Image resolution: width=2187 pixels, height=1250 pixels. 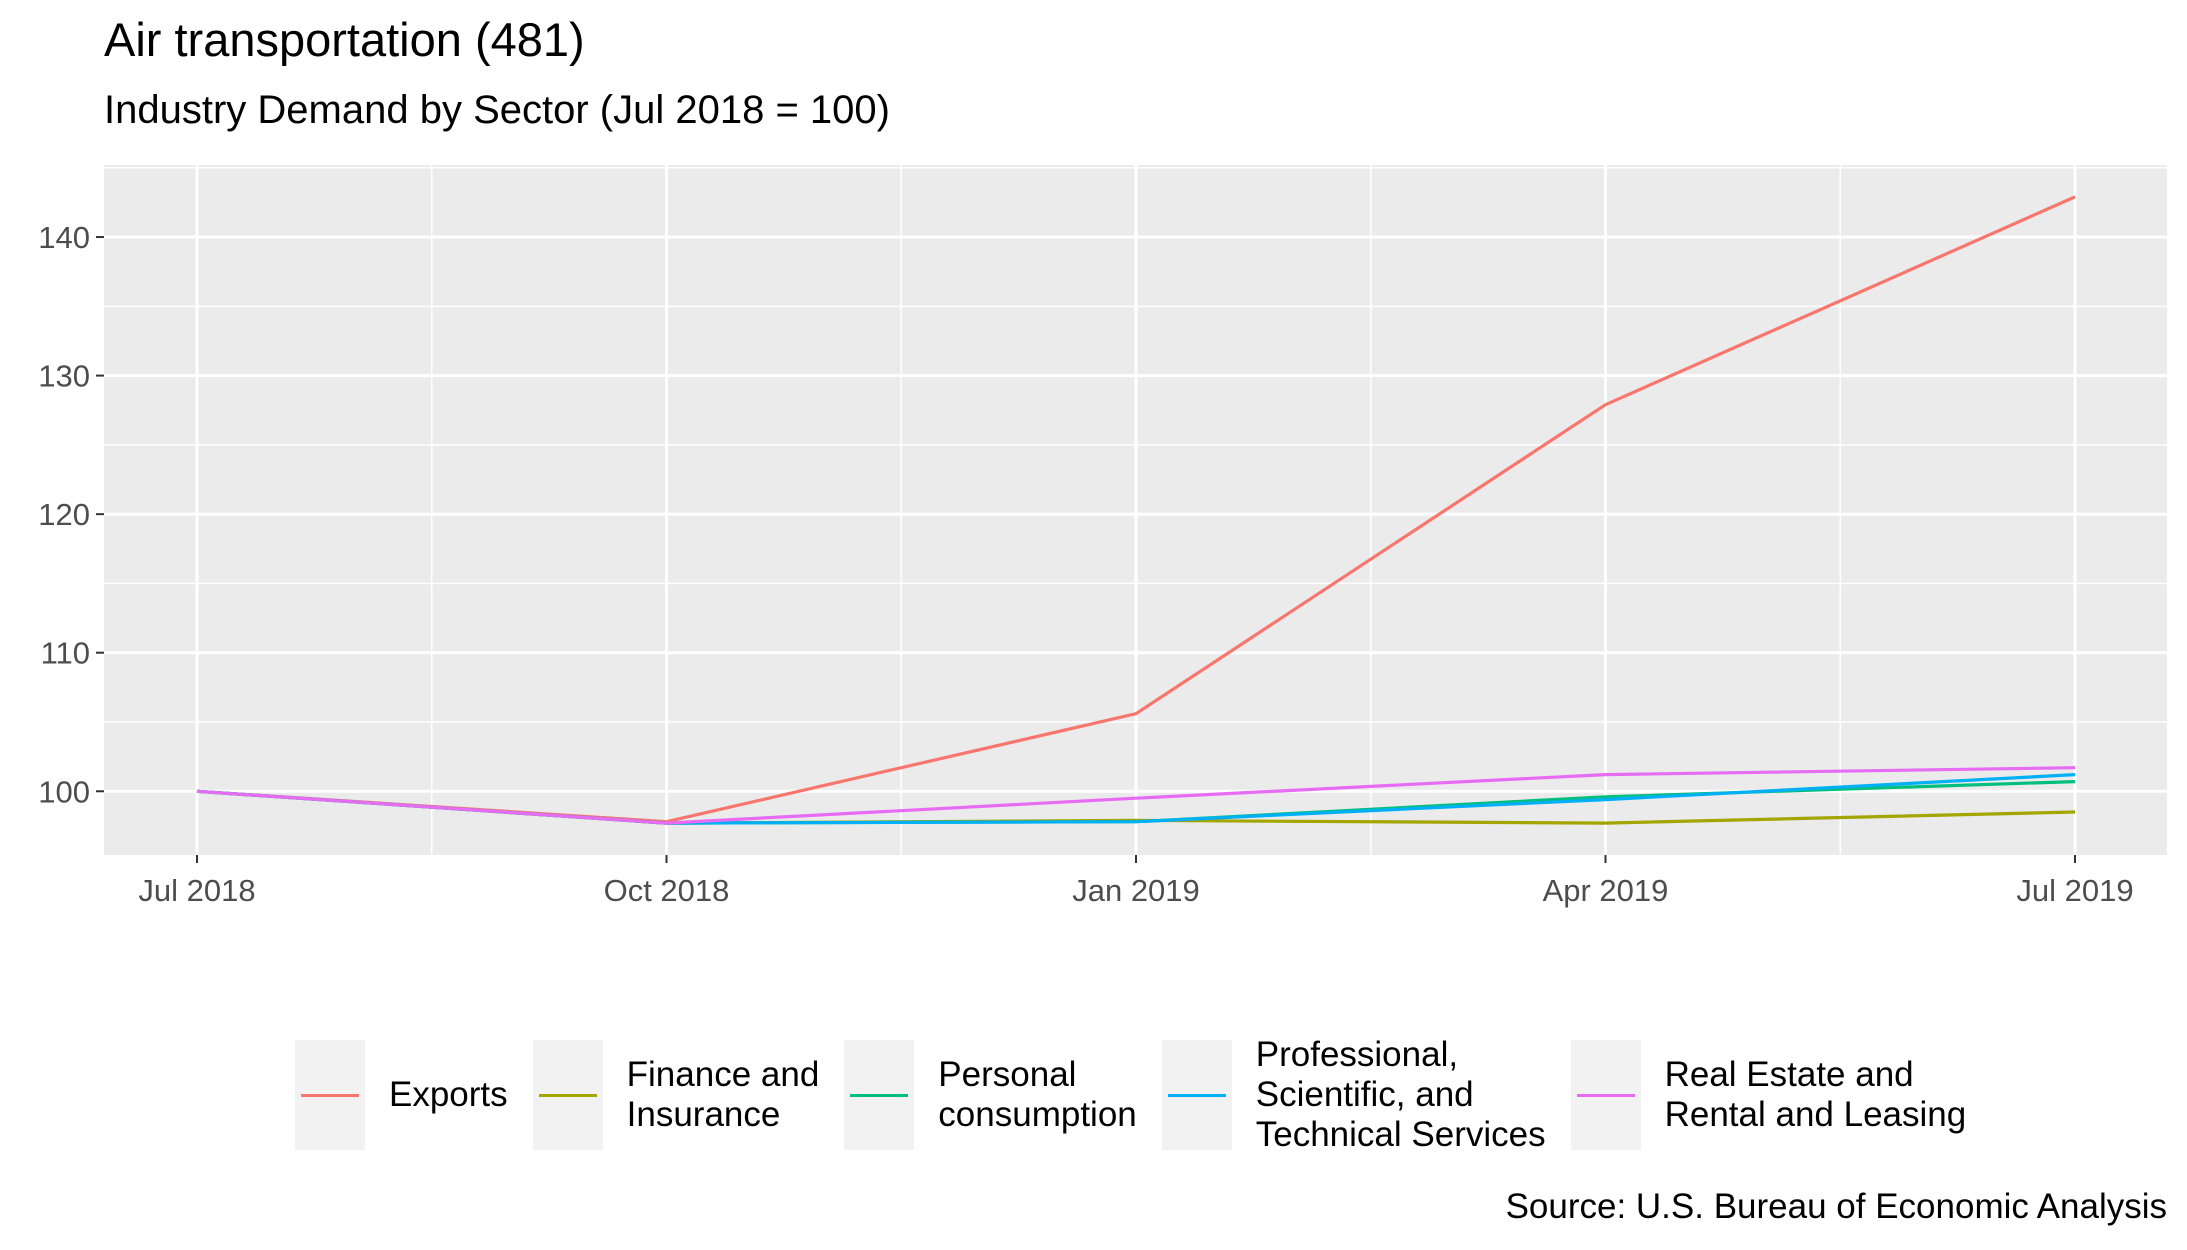 I want to click on legend-label: Real Estate and Rental and Leasing, so click(x=1815, y=1094).